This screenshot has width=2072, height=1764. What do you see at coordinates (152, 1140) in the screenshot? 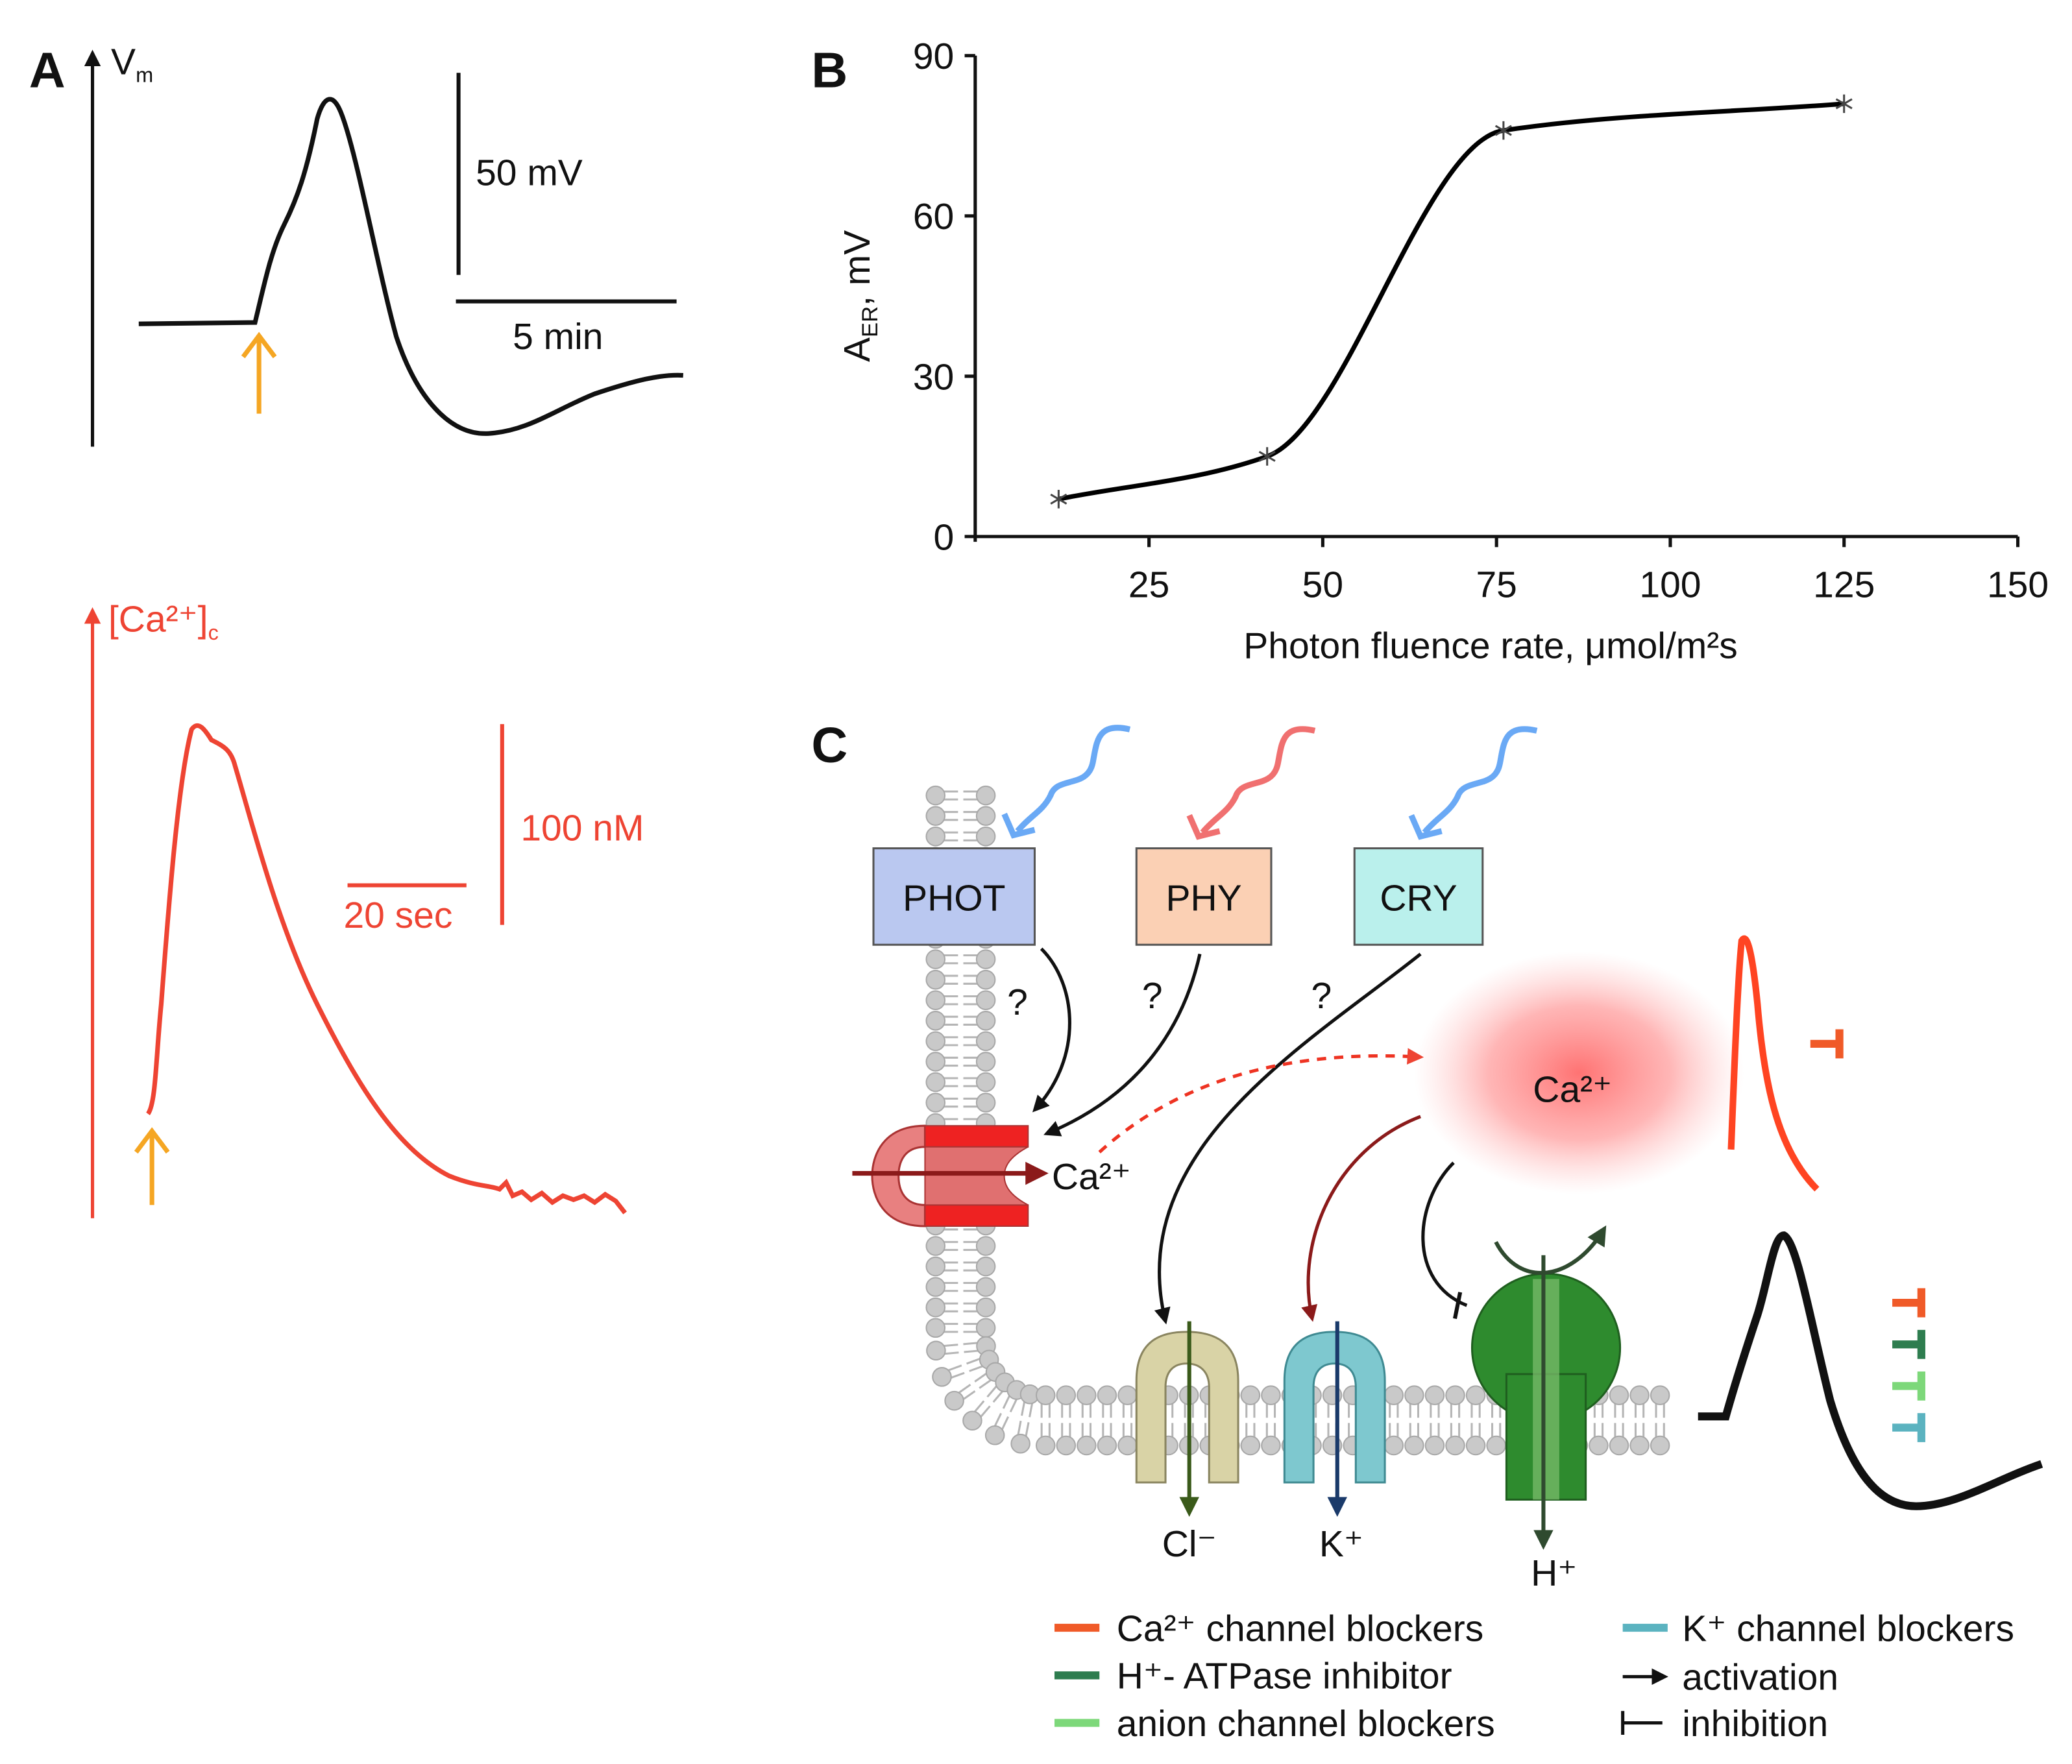
I see `stimulus-arrow-head` at bounding box center [152, 1140].